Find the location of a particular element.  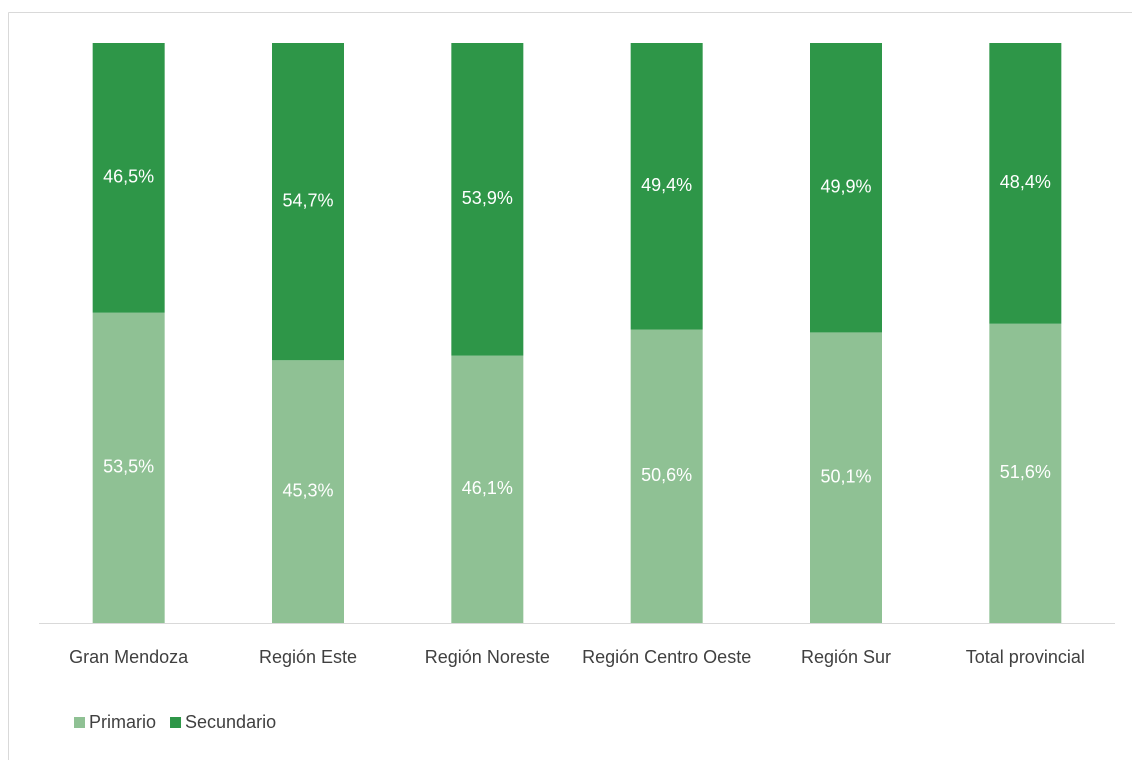

data-label: 53,5% is located at coordinates (128, 467).